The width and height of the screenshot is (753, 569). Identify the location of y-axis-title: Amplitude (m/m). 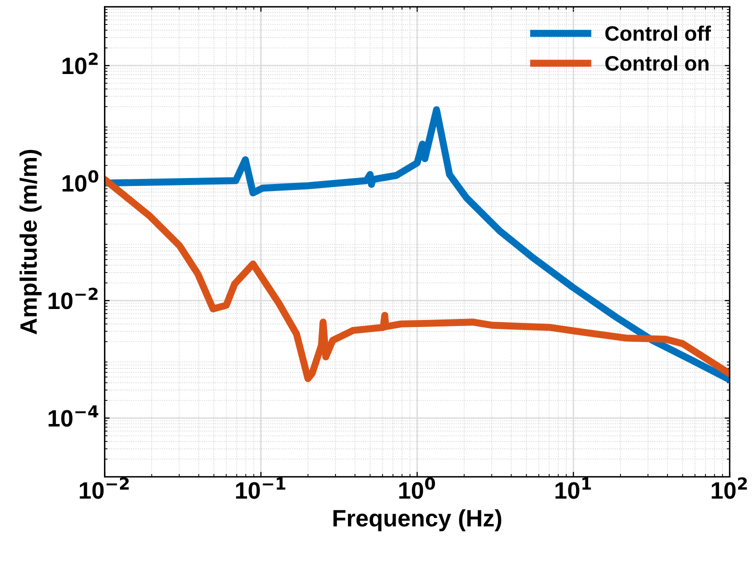
(31, 242).